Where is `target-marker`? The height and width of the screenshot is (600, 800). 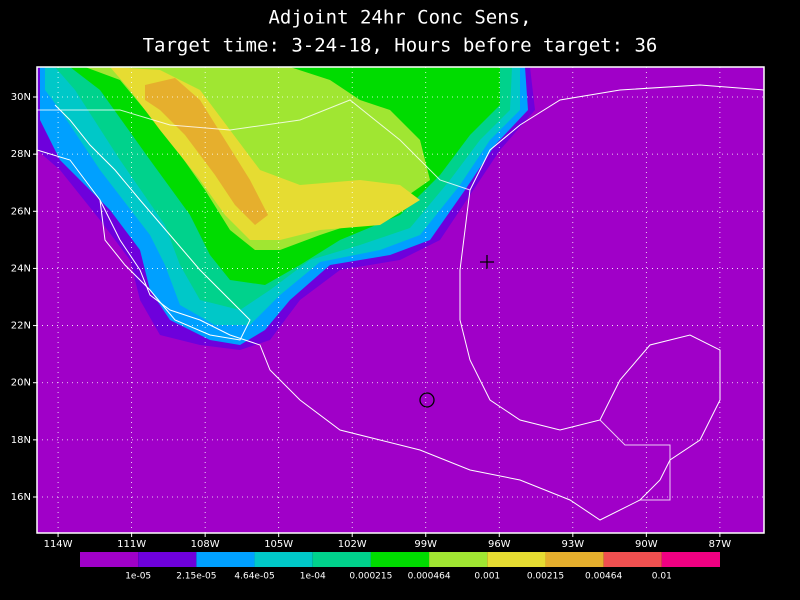 target-marker is located at coordinates (487, 262).